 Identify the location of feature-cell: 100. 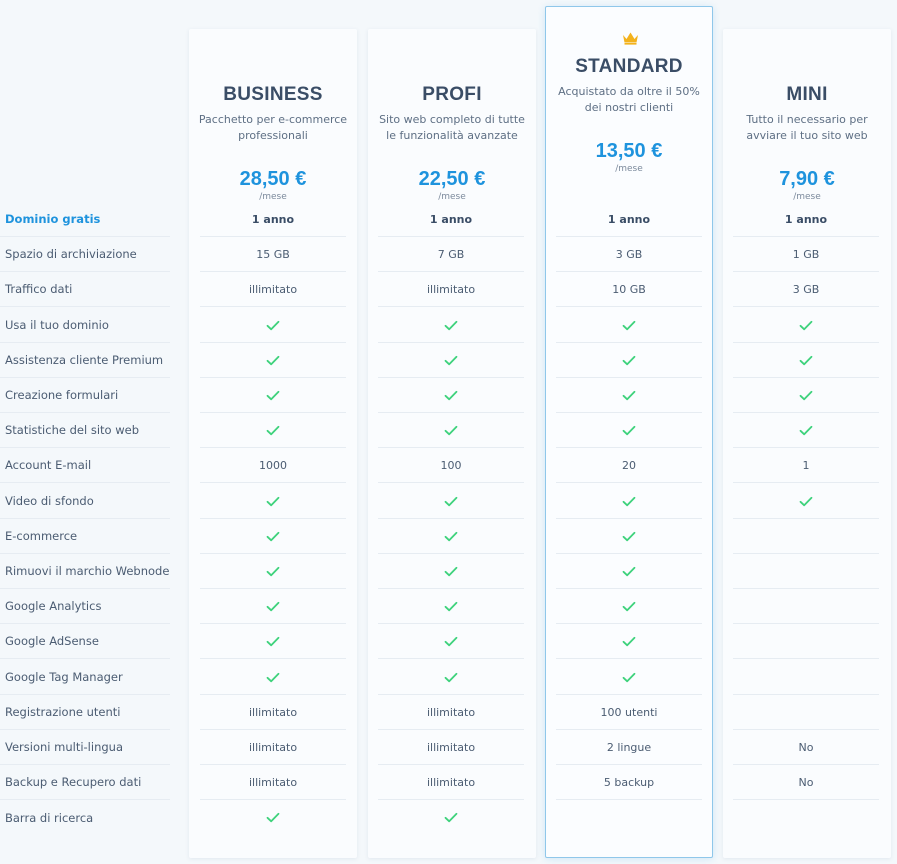
(451, 465).